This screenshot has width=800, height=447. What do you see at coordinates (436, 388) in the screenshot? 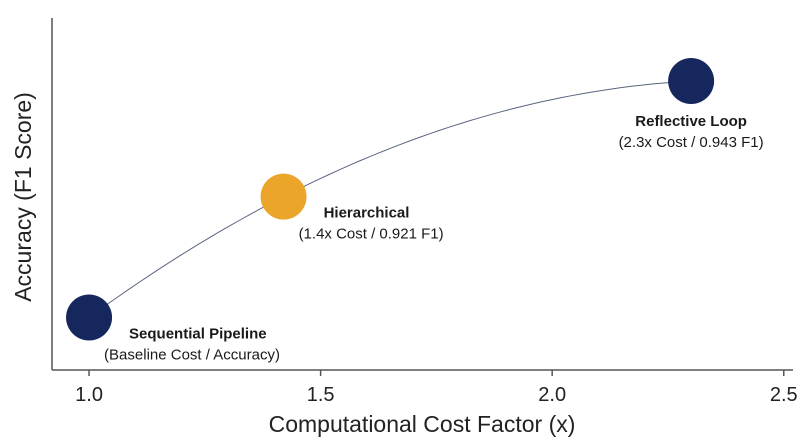
I see `x-ticks: 1.0 1.5 2.0 2.5` at bounding box center [436, 388].